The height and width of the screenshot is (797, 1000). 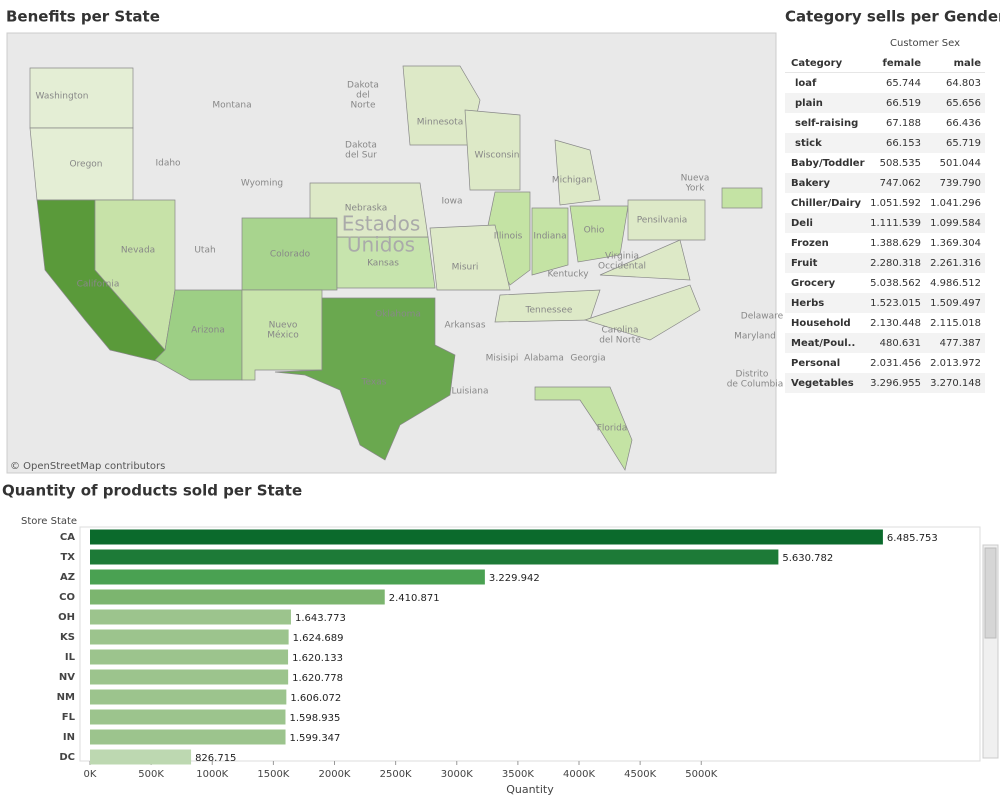 What do you see at coordinates (451, 202) in the screenshot?
I see `map-label: Iowa` at bounding box center [451, 202].